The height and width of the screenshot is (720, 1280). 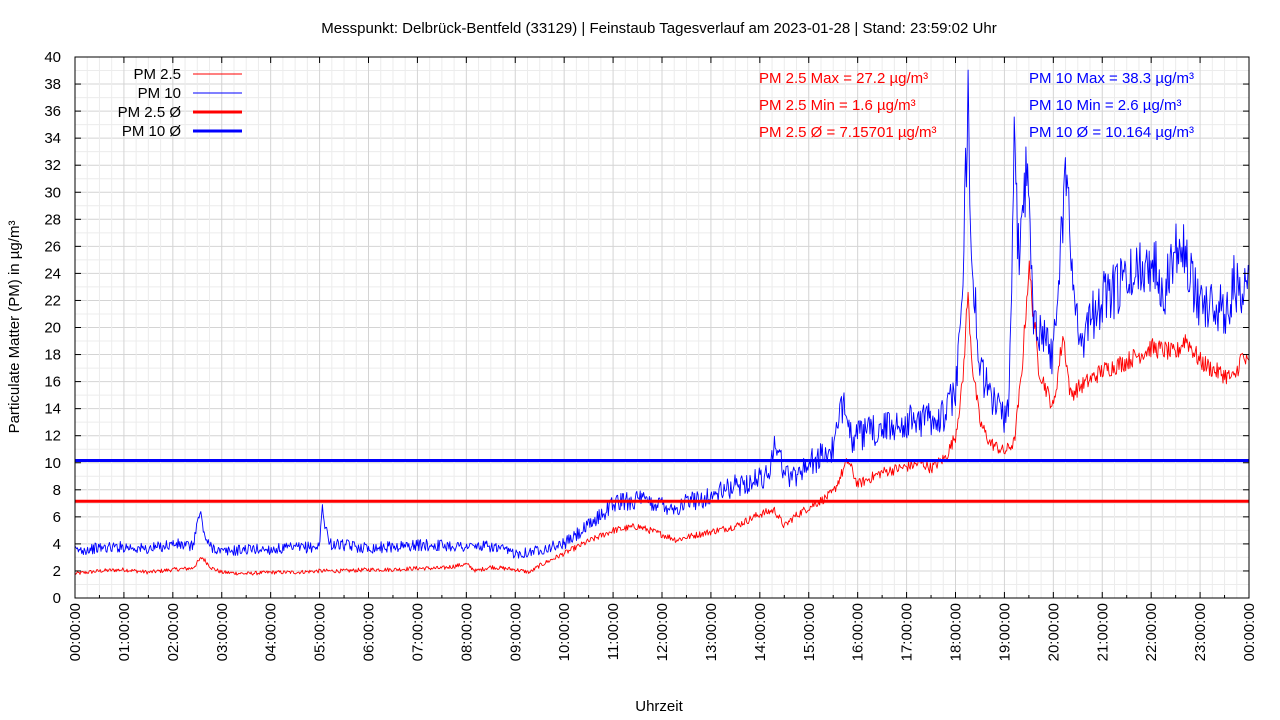 What do you see at coordinates (271, 632) in the screenshot?
I see `x-tick-label: 04:00:00` at bounding box center [271, 632].